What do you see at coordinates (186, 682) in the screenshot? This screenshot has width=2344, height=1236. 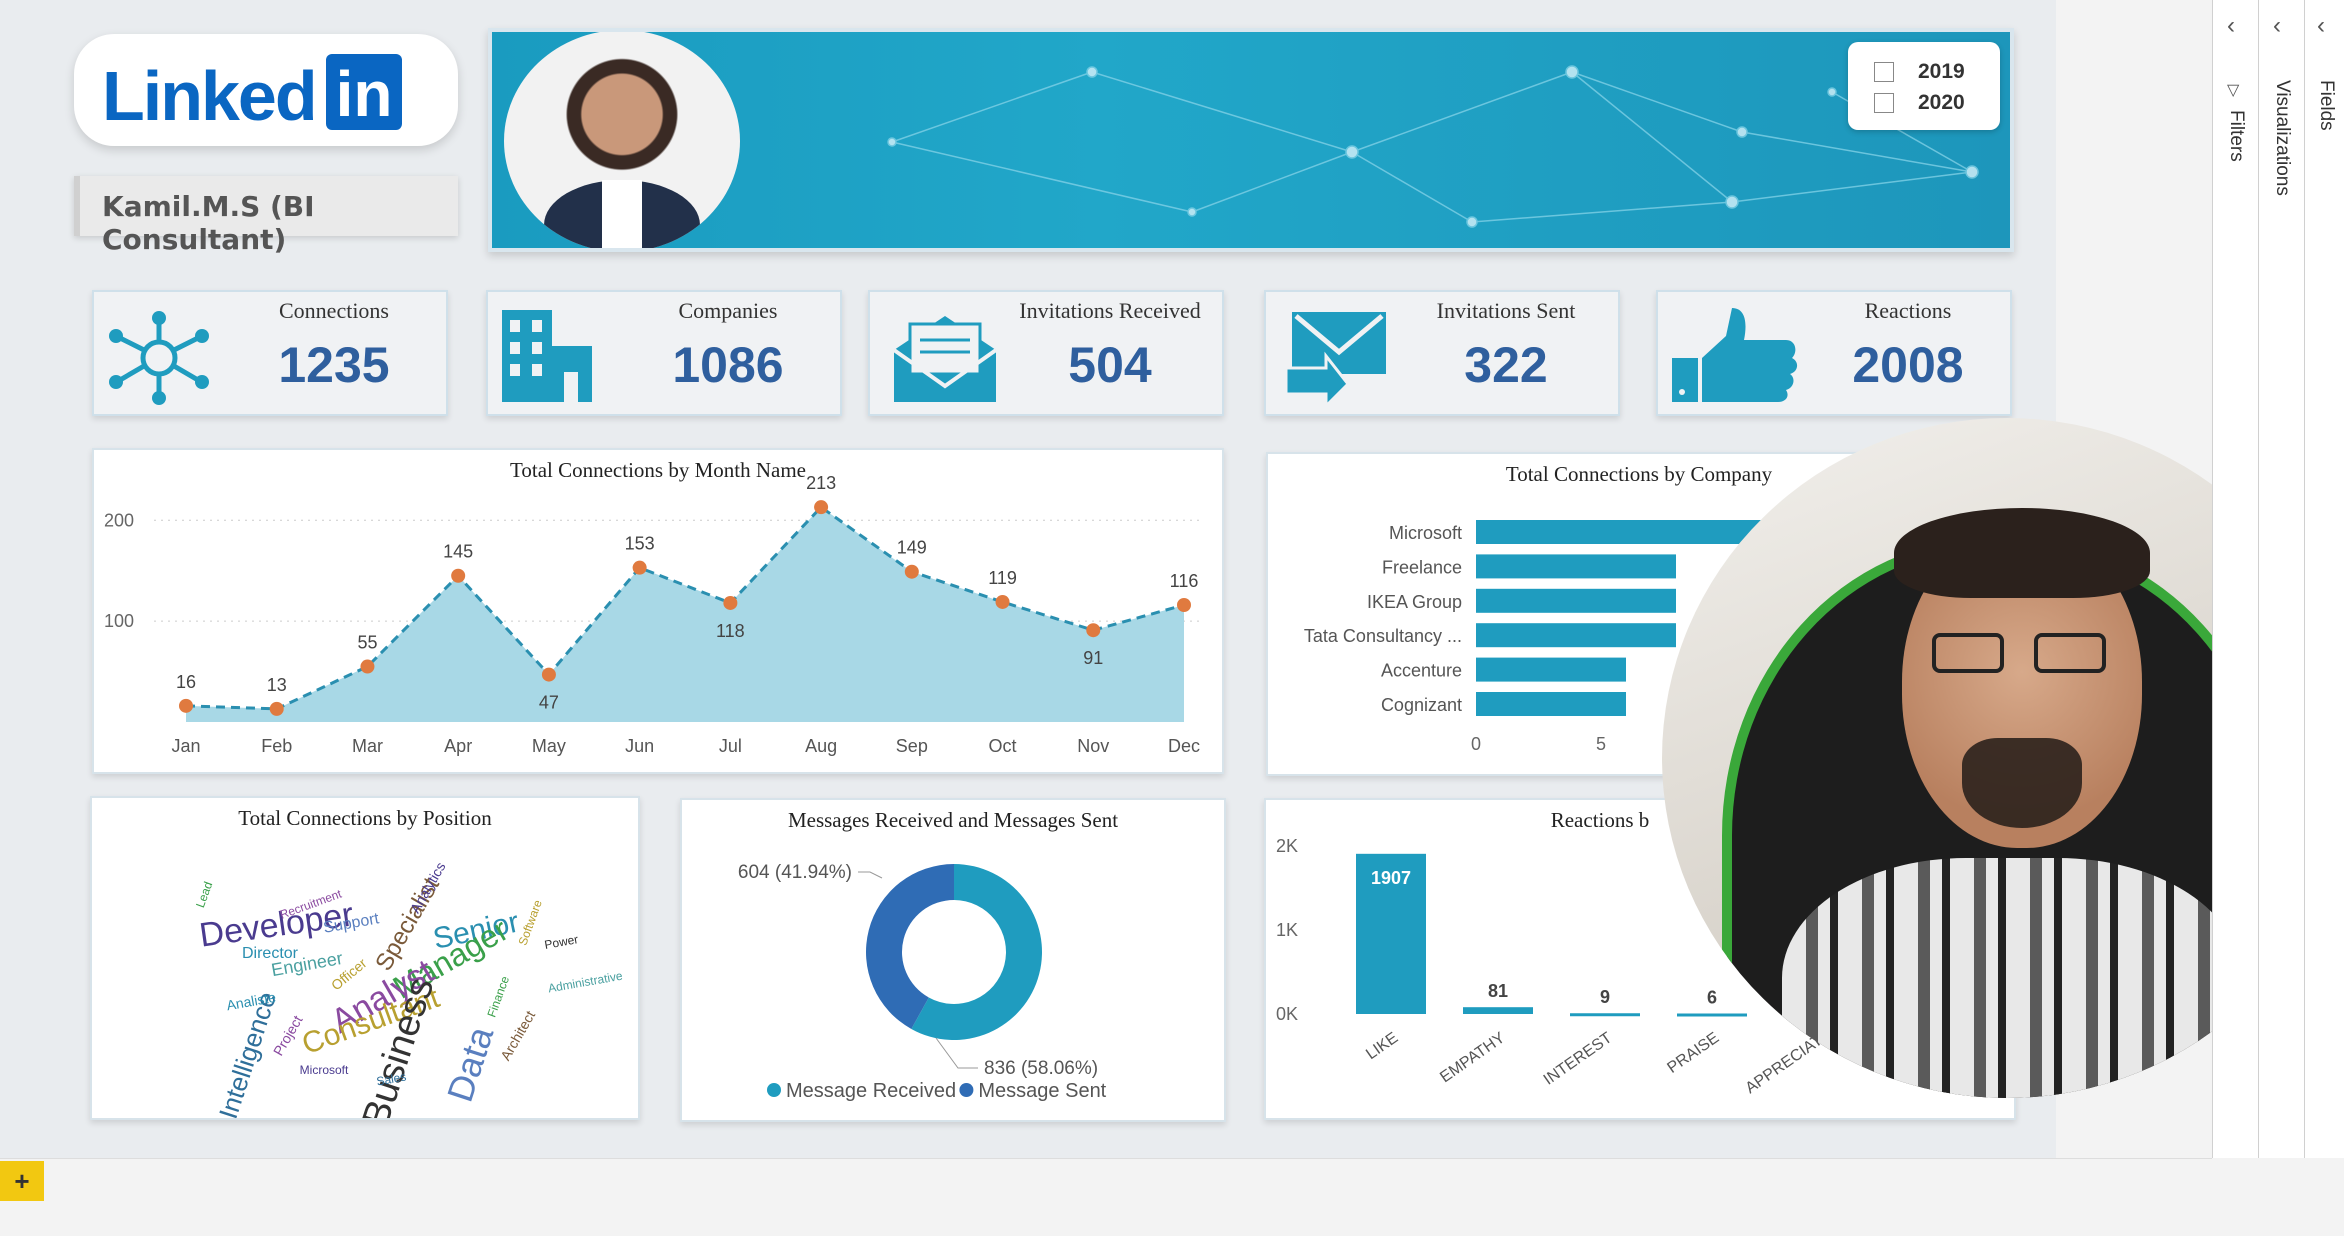 I see `data-label: 16` at bounding box center [186, 682].